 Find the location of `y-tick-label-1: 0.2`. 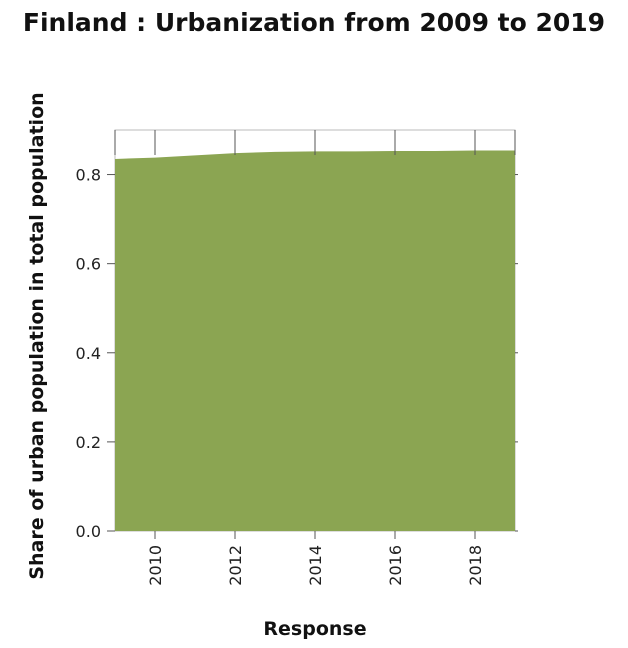

y-tick-label-1: 0.2 is located at coordinates (88, 442).